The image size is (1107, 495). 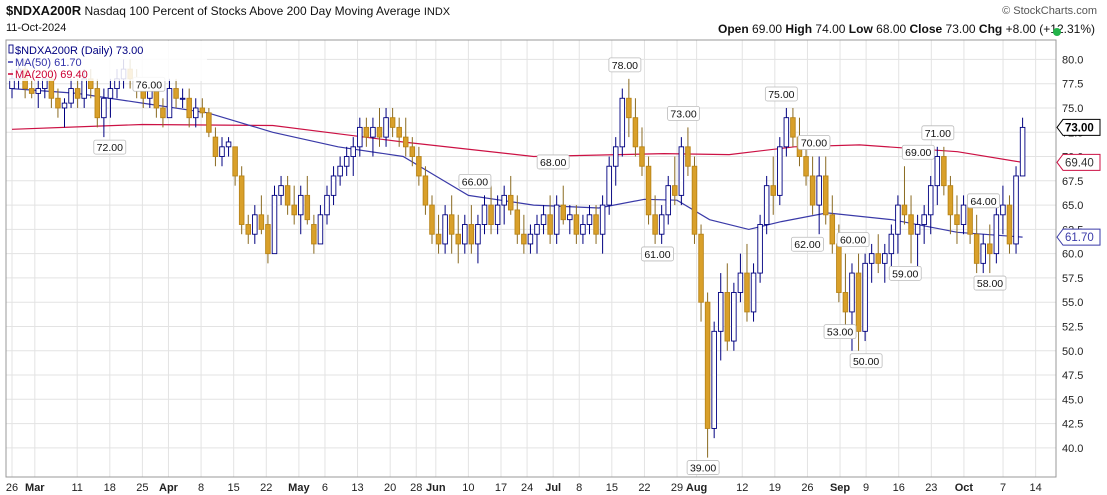 I want to click on low-value: 68.00, so click(x=891, y=29).